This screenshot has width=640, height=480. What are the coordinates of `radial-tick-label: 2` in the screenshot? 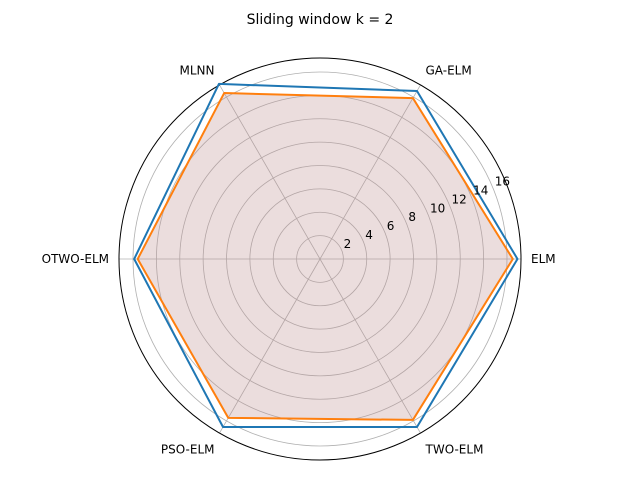 It's located at (348, 244).